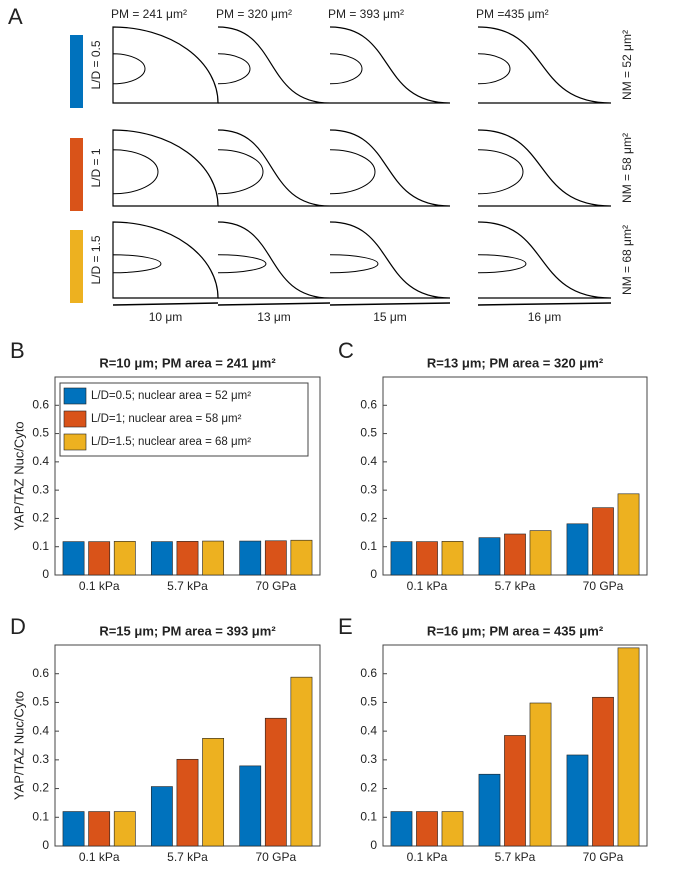 Image resolution: width=678 pixels, height=870 pixels. What do you see at coordinates (627, 168) in the screenshot?
I see `nm-label: NM = 58 μm²` at bounding box center [627, 168].